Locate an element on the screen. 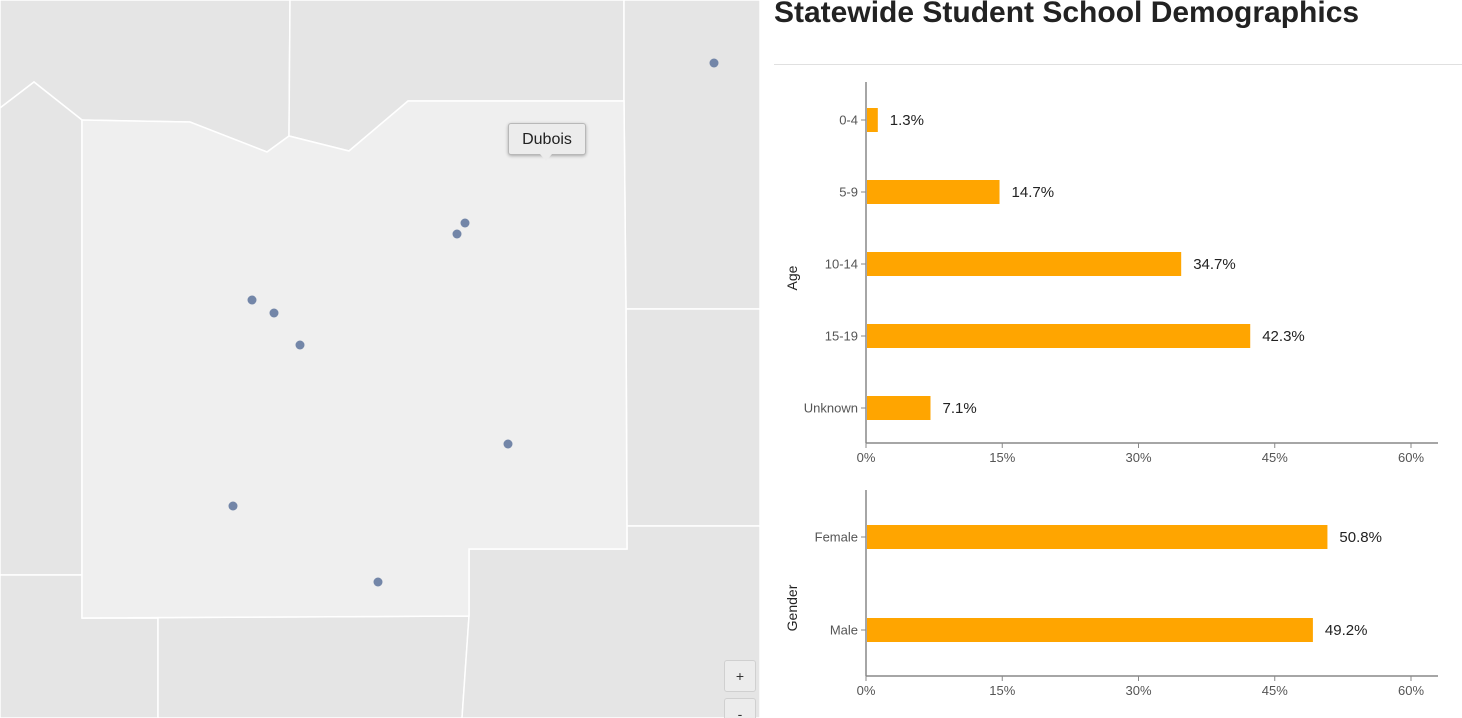 Image resolution: width=1462 pixels, height=718 pixels. category-label: 15-19 is located at coordinates (841, 336).